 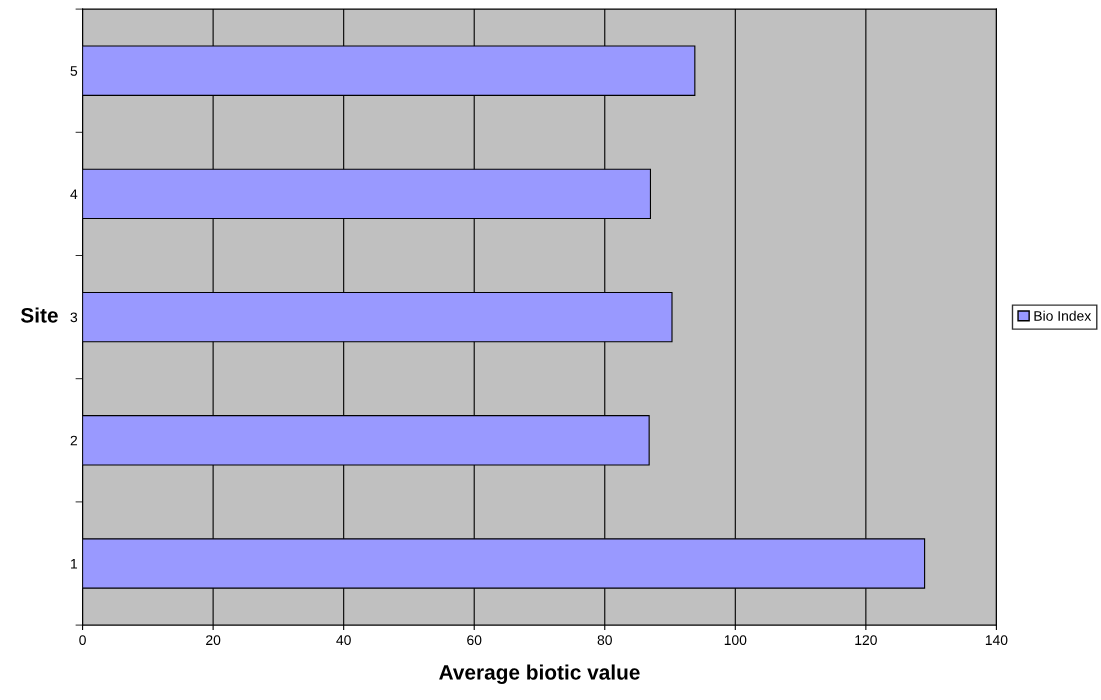 I want to click on x-tick-label: 0, so click(x=82, y=640).